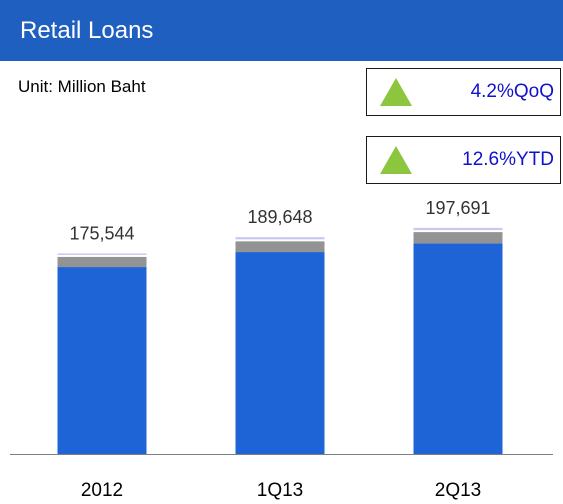 The width and height of the screenshot is (563, 504). I want to click on kpi-qoq-box: 4.2%QoQ, so click(463, 92).